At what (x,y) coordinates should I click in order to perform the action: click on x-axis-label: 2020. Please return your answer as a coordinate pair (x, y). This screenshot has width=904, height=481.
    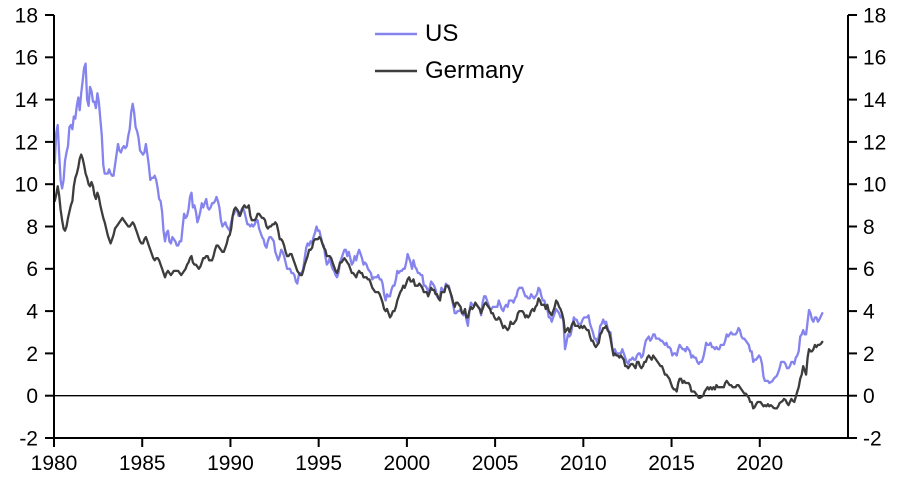
    Looking at the image, I should click on (759, 463).